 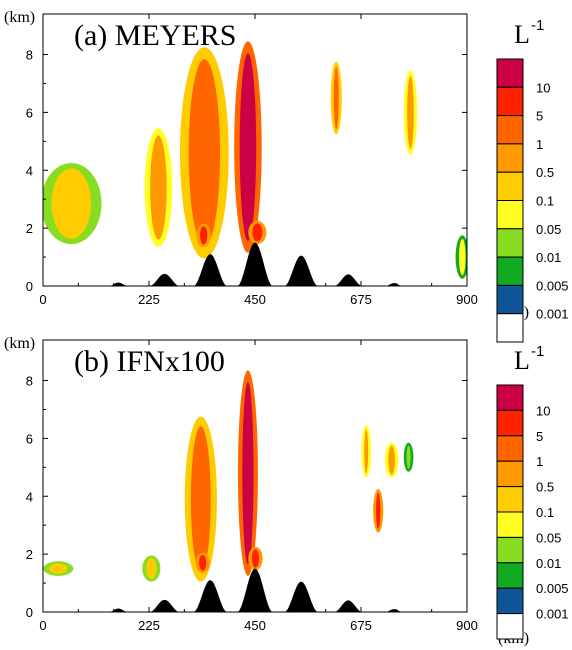 I want to click on panel-title: (b) IFNx100, so click(x=149, y=361).